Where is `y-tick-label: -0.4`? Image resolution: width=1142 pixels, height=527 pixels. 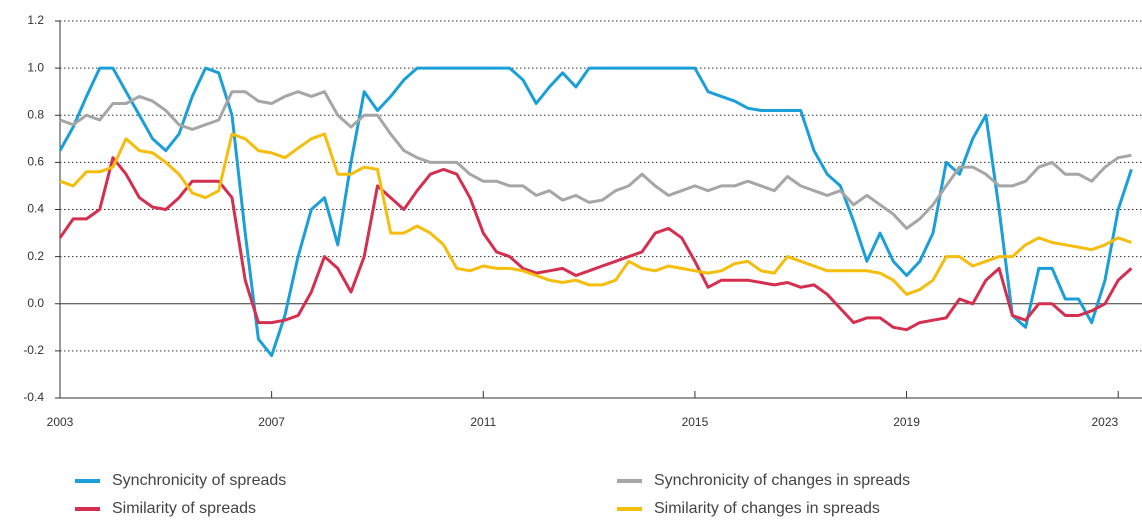 y-tick-label: -0.4 is located at coordinates (33, 397).